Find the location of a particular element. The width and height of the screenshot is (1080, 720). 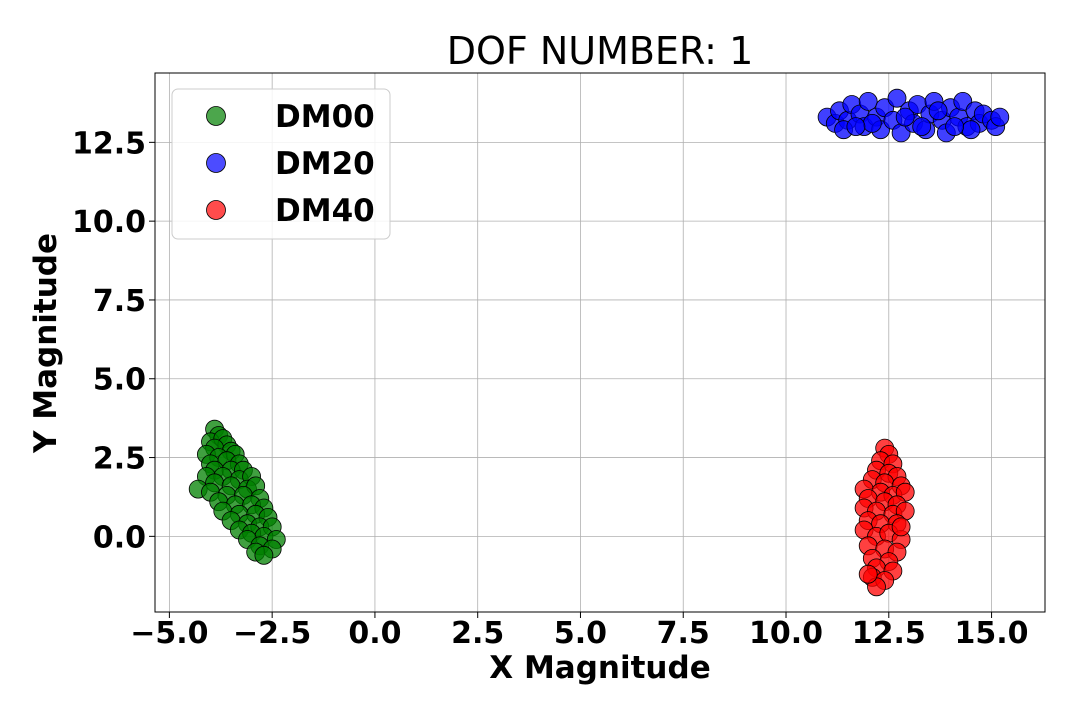

legend-label: DM40 is located at coordinates (325, 211).